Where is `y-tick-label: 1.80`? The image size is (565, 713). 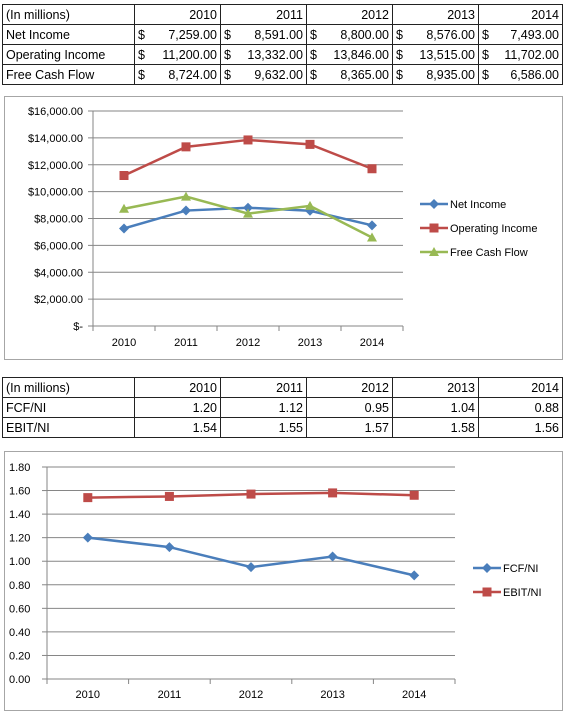
y-tick-label: 1.80 is located at coordinates (19, 468).